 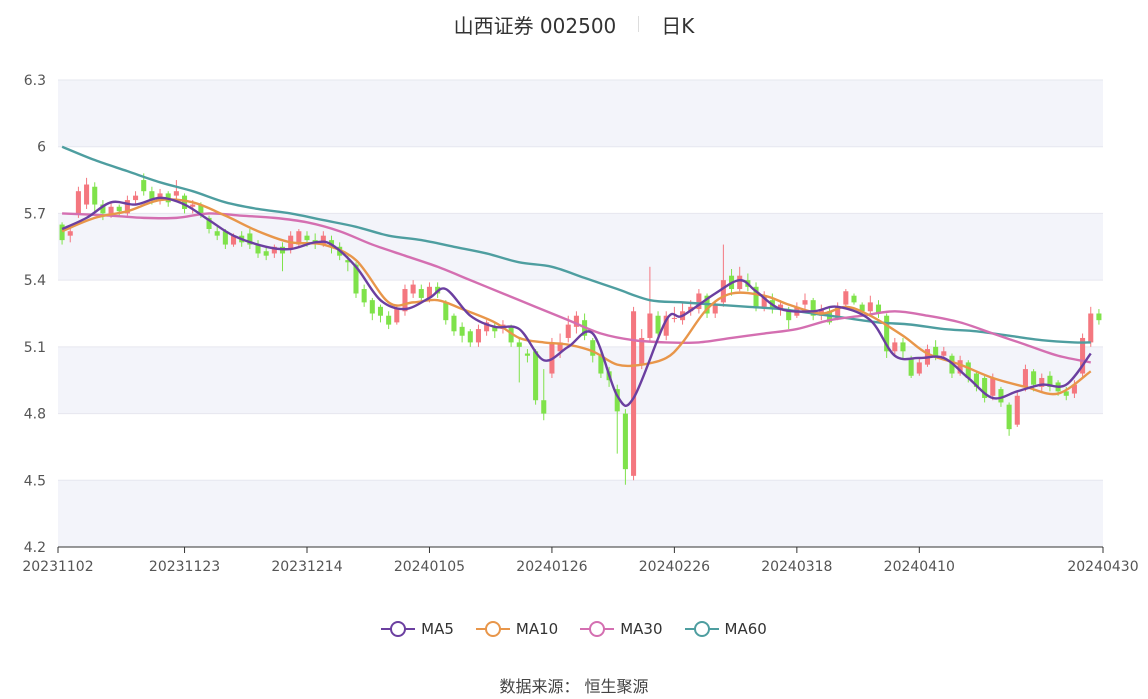 I want to click on x-tick-label: 20240226, so click(x=674, y=567).